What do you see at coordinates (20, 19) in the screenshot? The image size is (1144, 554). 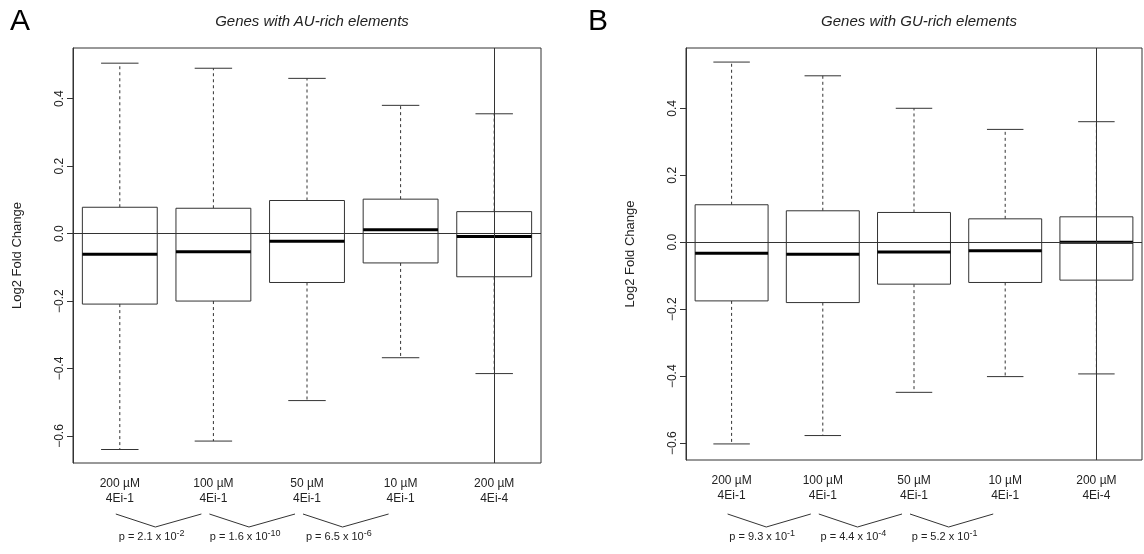 I see `text: A` at bounding box center [20, 19].